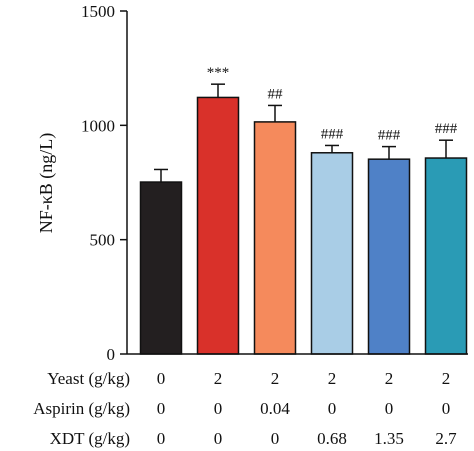 This screenshot has height=451, width=474. Describe the element at coordinates (98, 11) in the screenshot. I see `y-tick-label: 1500` at that location.